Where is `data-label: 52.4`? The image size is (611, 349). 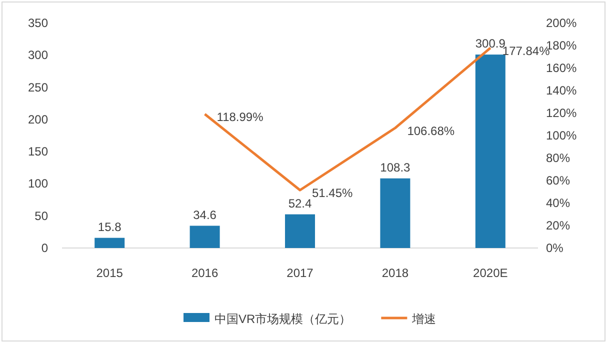
data-label: 52.4 is located at coordinates (300, 203).